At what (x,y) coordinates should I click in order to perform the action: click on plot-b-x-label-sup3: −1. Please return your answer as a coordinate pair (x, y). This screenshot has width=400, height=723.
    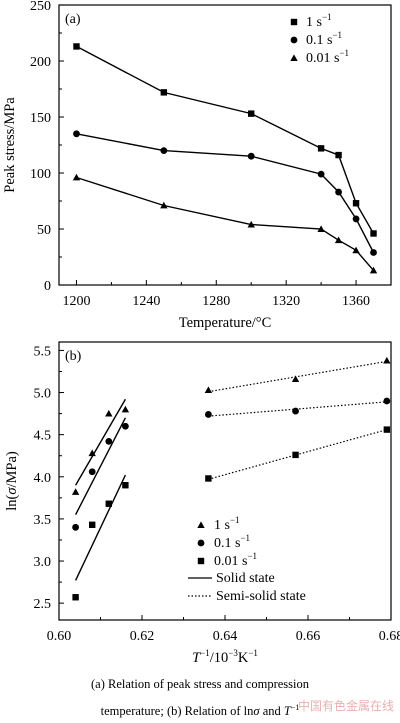
    Looking at the image, I should click on (253, 653).